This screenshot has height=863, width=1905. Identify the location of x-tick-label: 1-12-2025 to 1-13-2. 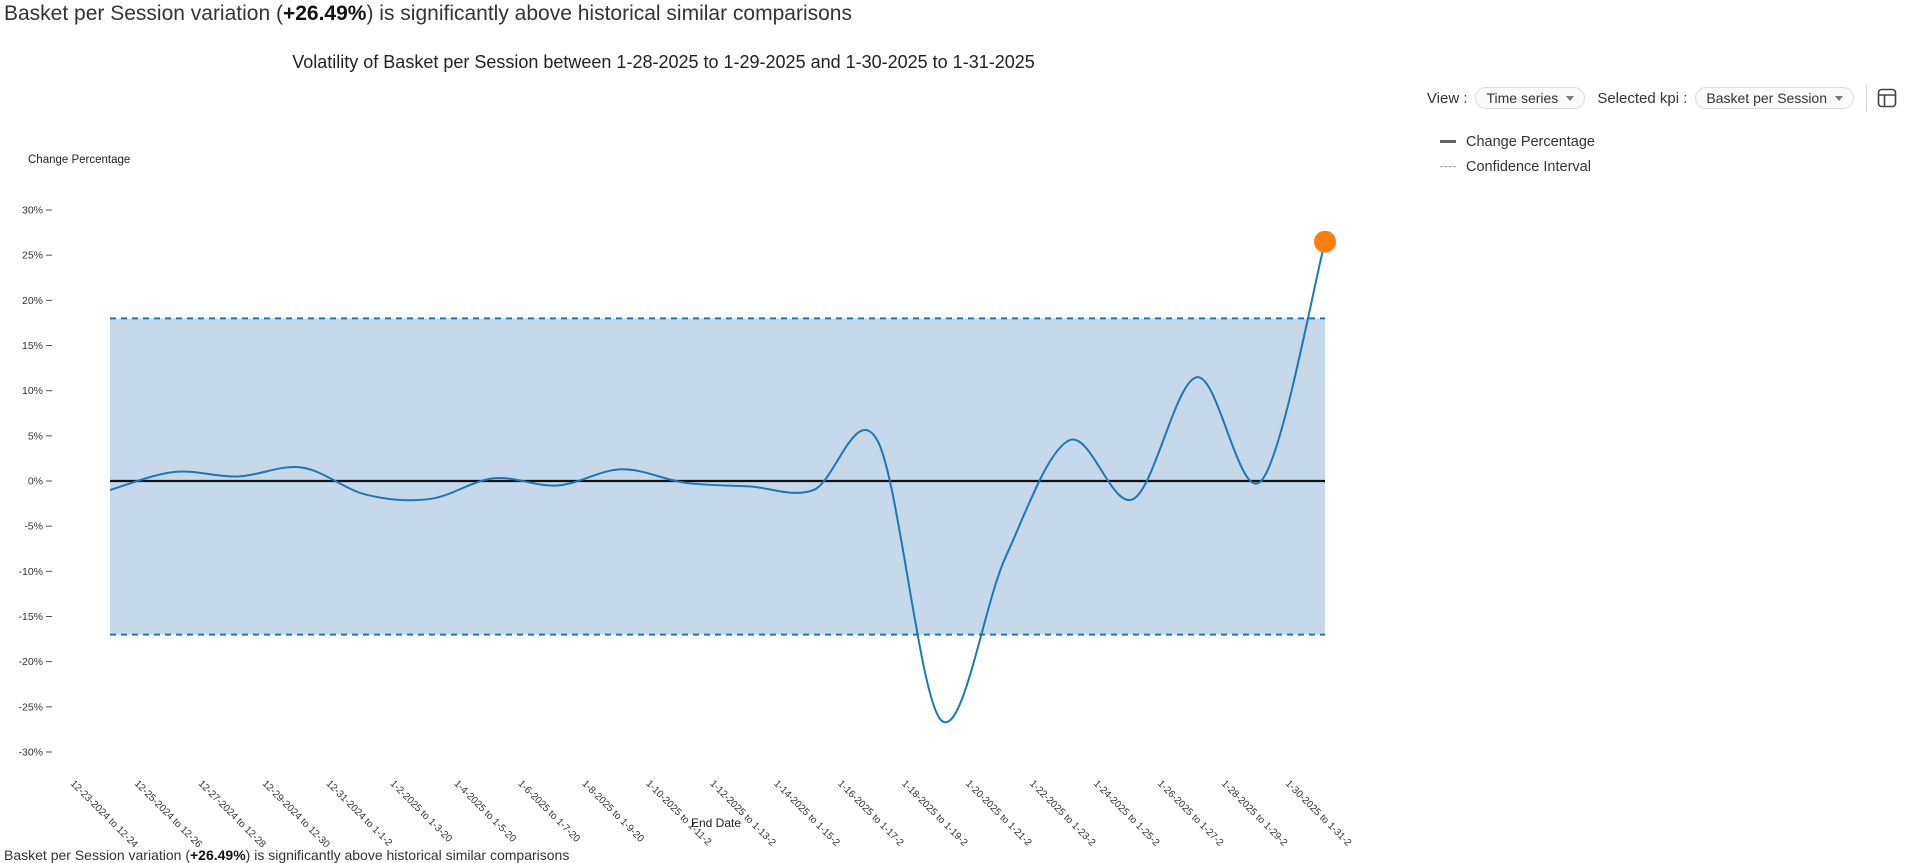
(742, 813).